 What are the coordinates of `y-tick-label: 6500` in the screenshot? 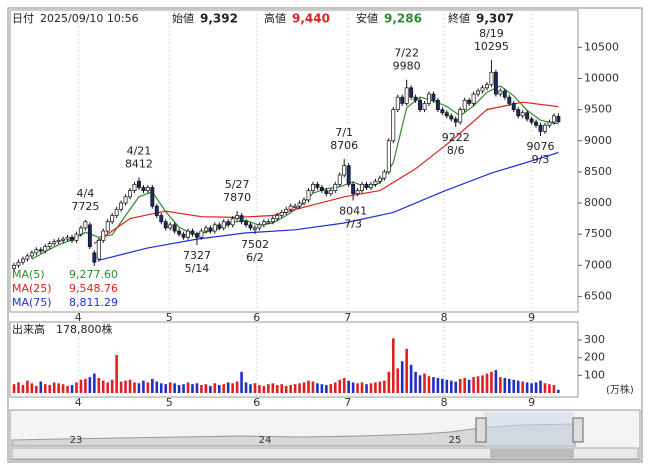 It's located at (598, 295).